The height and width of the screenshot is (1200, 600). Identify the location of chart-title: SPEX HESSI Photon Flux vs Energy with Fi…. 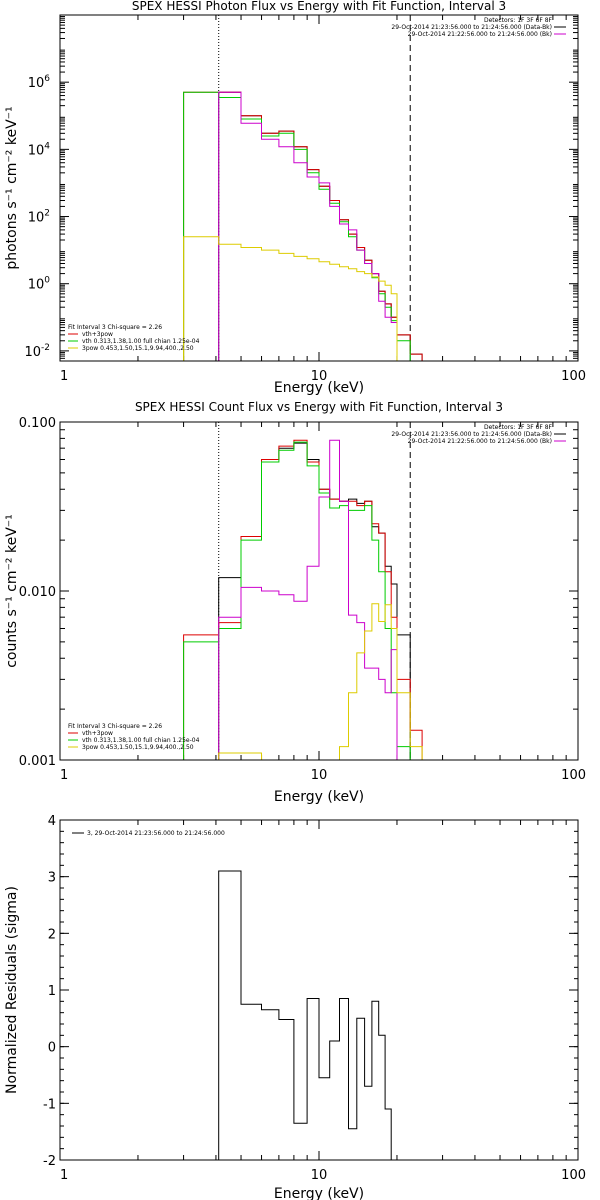
(319, 6).